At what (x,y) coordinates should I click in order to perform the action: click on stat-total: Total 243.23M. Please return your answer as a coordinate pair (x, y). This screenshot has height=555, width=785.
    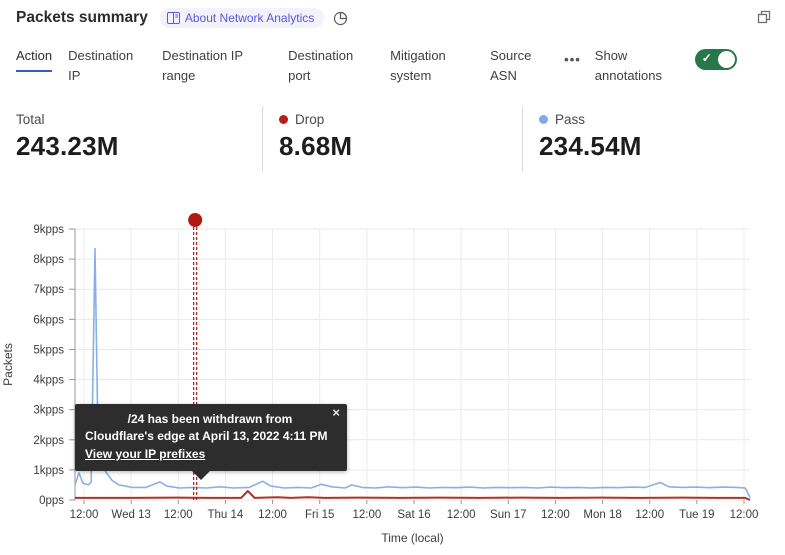
    Looking at the image, I should click on (131, 139).